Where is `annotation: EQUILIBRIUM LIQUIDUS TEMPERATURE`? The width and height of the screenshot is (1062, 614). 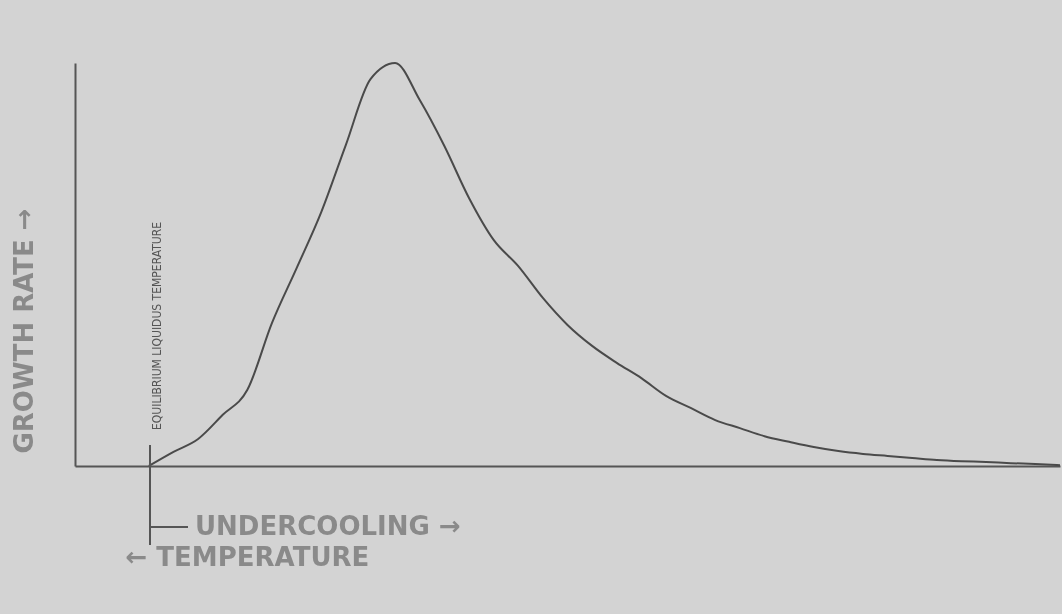
annotation: EQUILIBRIUM LIQUIDUS TEMPERATURE is located at coordinates (157, 326).